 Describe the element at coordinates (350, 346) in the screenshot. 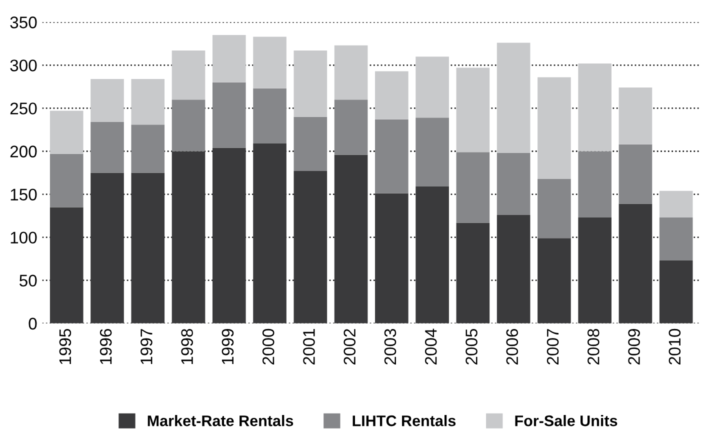

I see `x-tick-label: 2002` at that location.